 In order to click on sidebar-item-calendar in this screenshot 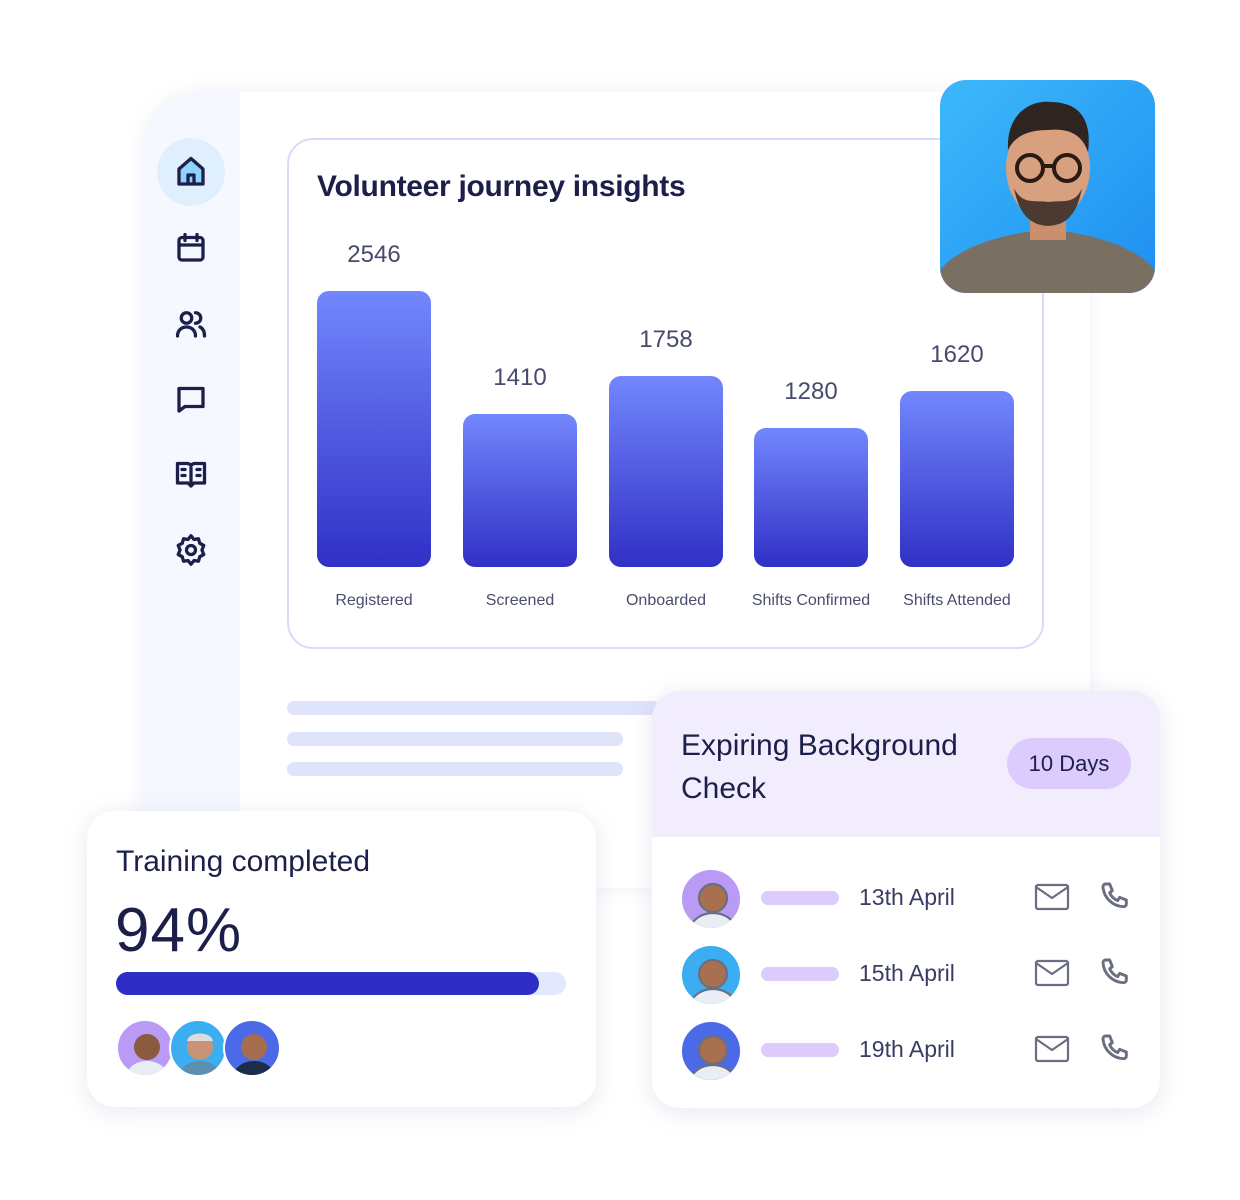, I will do `click(191, 248)`.